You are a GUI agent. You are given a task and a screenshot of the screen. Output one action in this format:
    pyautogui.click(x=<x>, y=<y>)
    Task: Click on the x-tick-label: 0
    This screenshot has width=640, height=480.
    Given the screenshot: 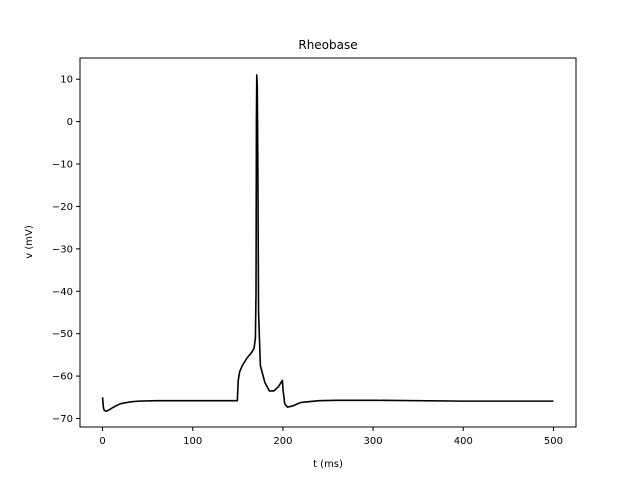 What is the action you would take?
    pyautogui.click(x=102, y=441)
    